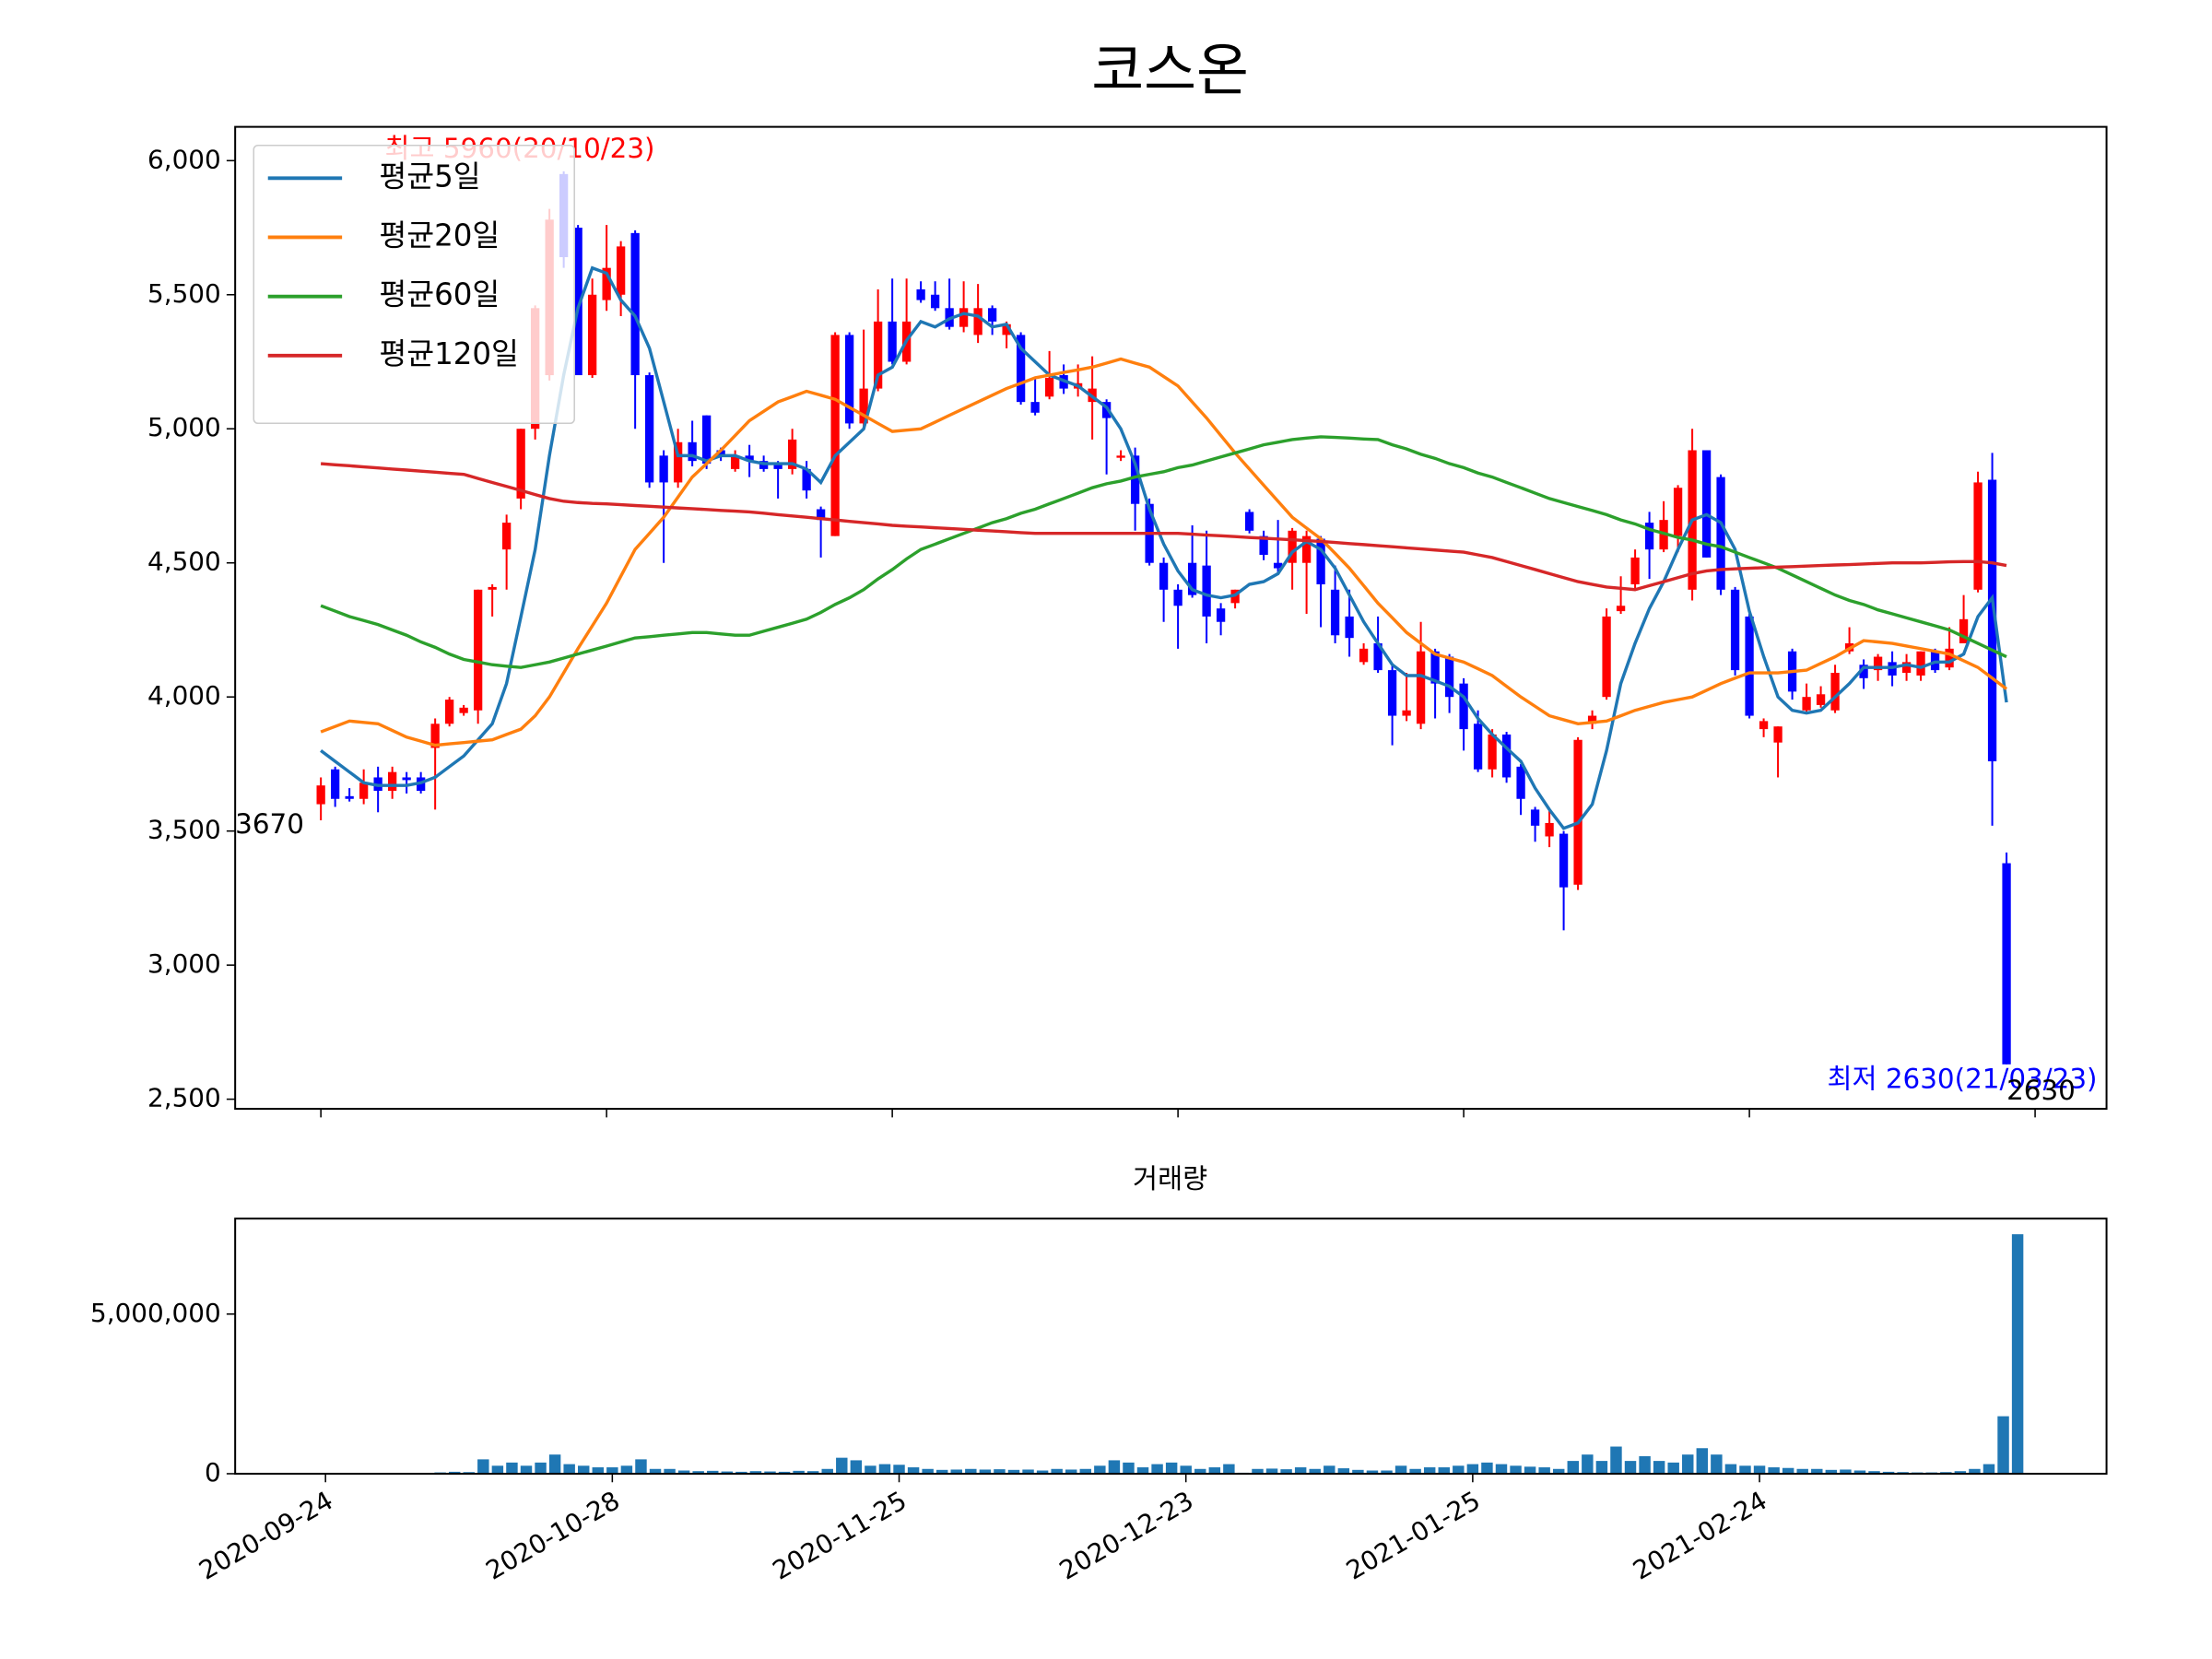 Image resolution: width=2212 pixels, height=1659 pixels. Describe the element at coordinates (184, 562) in the screenshot. I see `y-tick-label: 4,500` at that location.